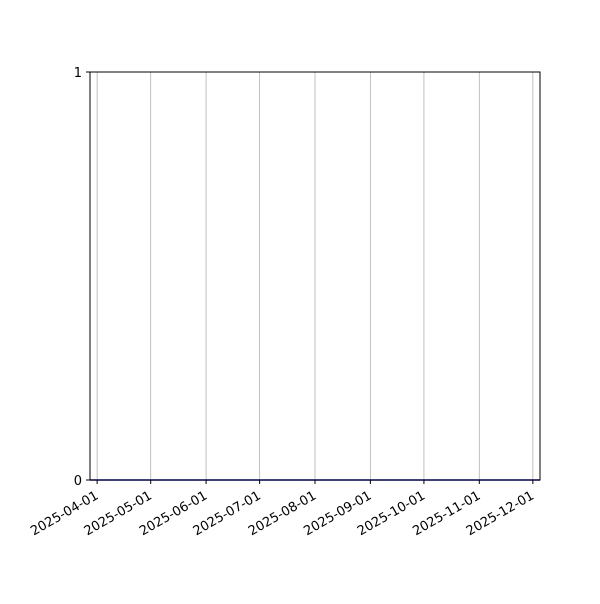 The width and height of the screenshot is (600, 604). Describe the element at coordinates (78, 73) in the screenshot. I see `y-tick-label: 1` at that location.